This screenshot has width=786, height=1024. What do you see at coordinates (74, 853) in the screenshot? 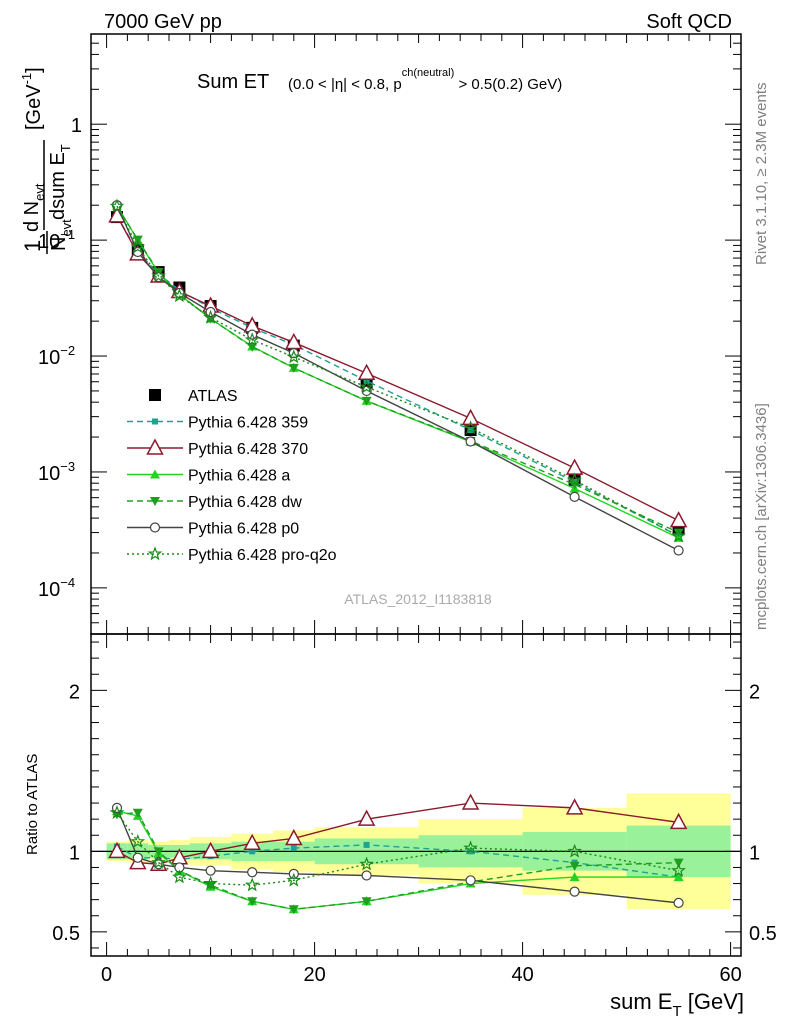
I see `ratio-y-tick-label: 1` at bounding box center [74, 853].